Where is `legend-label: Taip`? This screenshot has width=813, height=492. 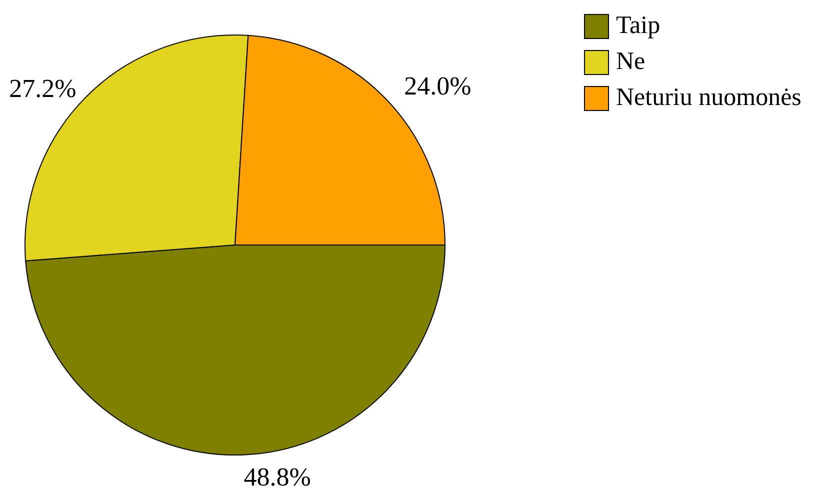 legend-label: Taip is located at coordinates (638, 26).